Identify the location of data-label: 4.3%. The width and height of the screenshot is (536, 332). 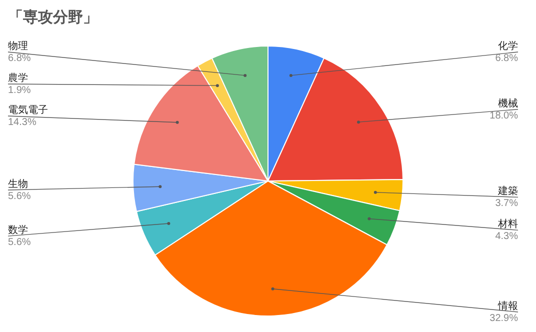
(506, 236).